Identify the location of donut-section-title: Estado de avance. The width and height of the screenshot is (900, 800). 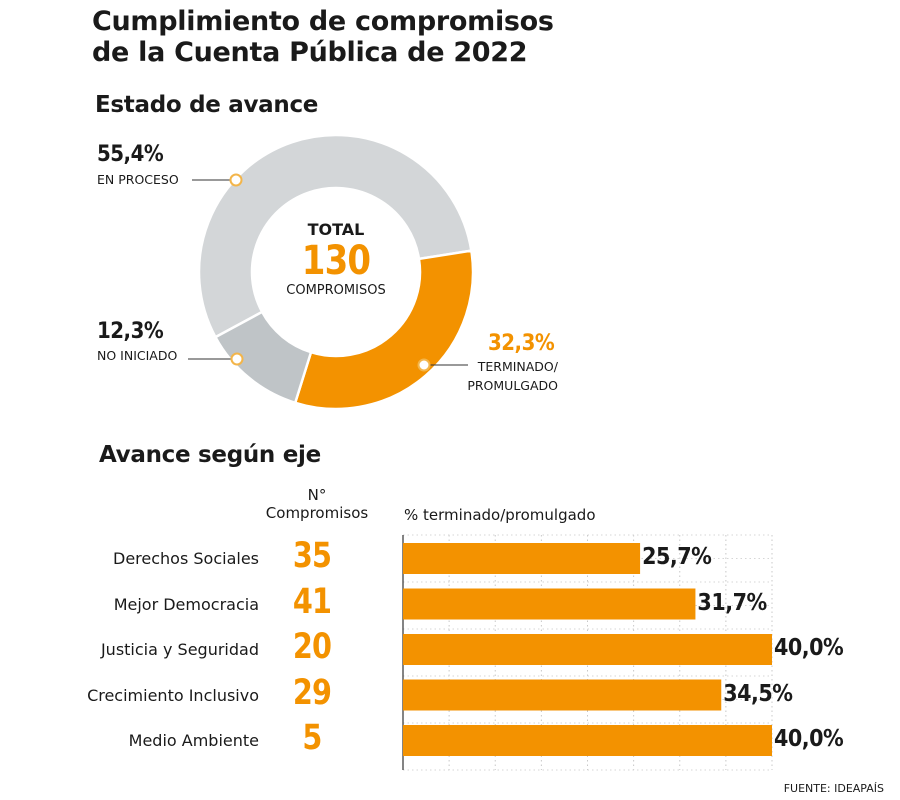
(207, 105).